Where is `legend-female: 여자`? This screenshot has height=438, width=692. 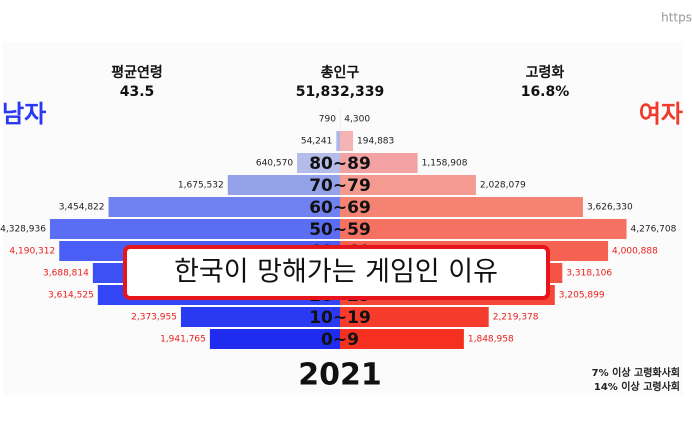 legend-female: 여자 is located at coordinates (661, 114).